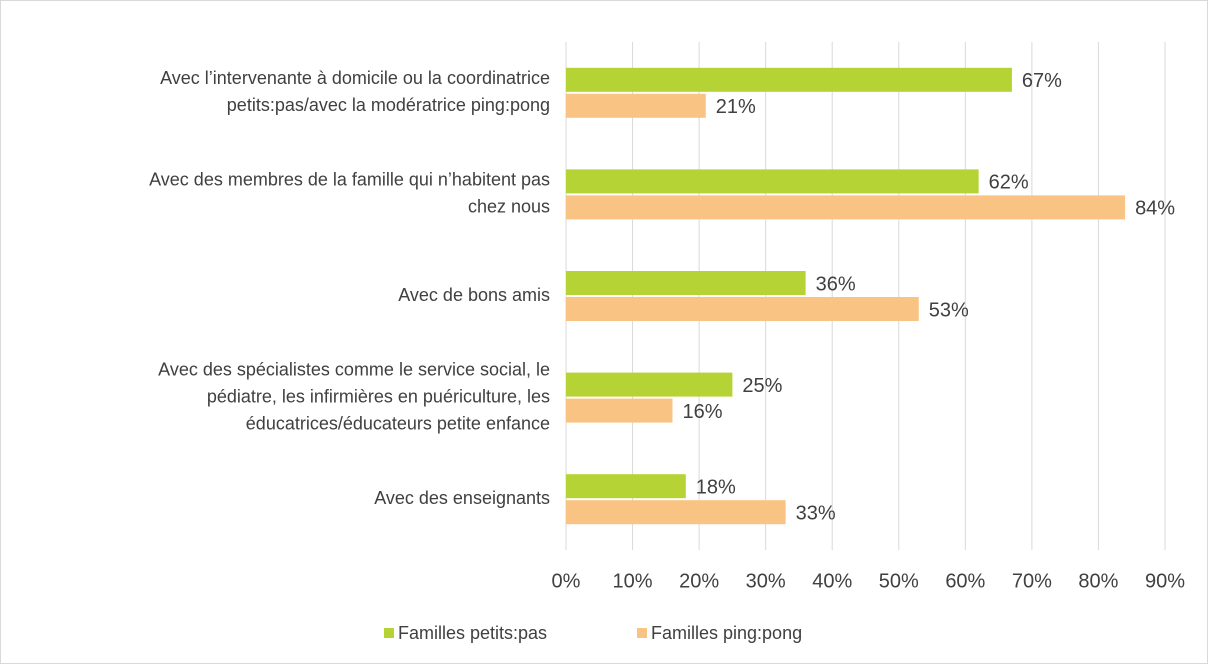 The width and height of the screenshot is (1208, 664). I want to click on y-tick-label: petits:pas/avec la modératrice ping:pong, so click(388, 105).